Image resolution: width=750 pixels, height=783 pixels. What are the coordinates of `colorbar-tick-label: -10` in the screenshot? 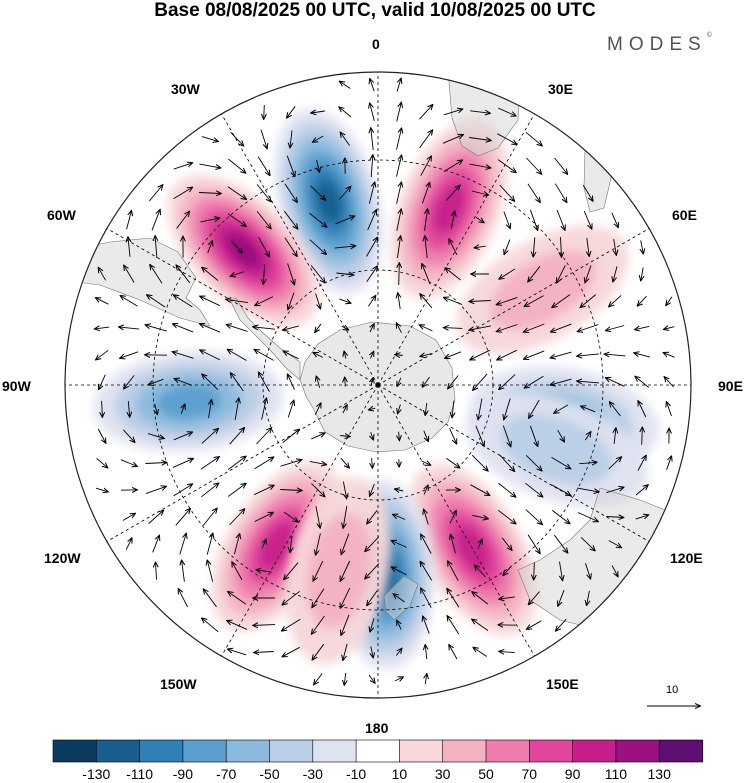 It's located at (356, 774).